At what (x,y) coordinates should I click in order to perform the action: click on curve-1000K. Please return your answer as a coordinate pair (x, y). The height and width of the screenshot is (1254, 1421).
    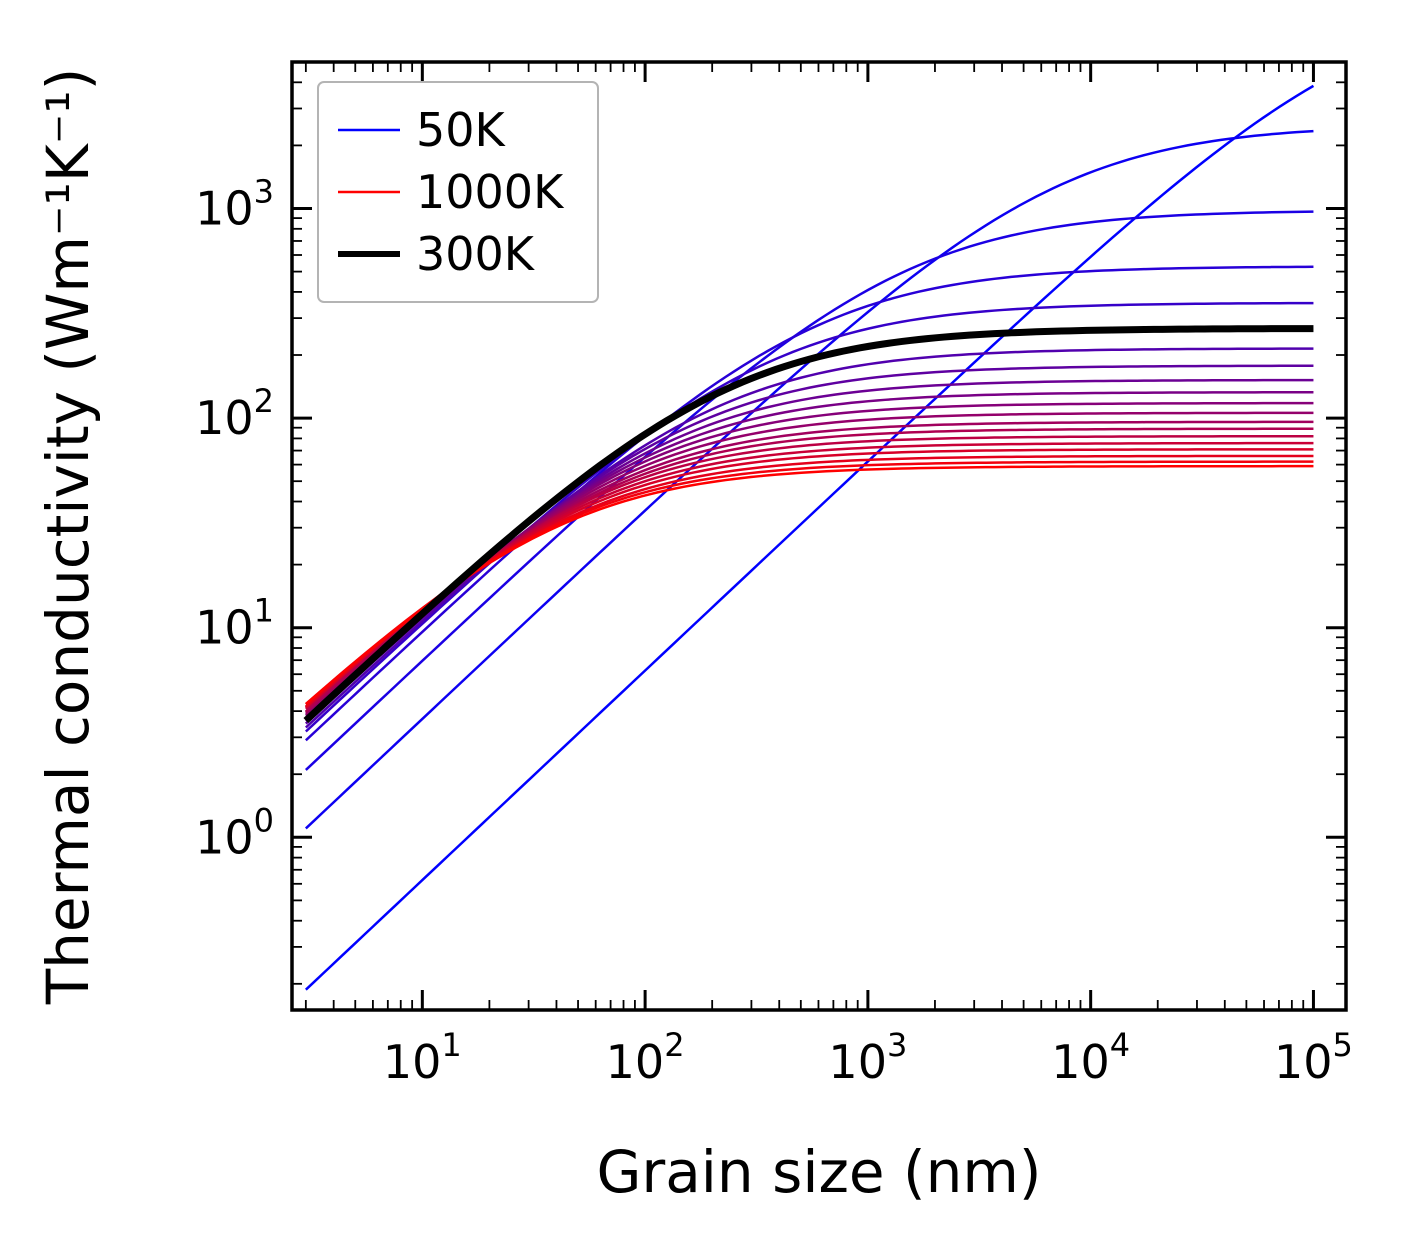
    Looking at the image, I should click on (809, 585).